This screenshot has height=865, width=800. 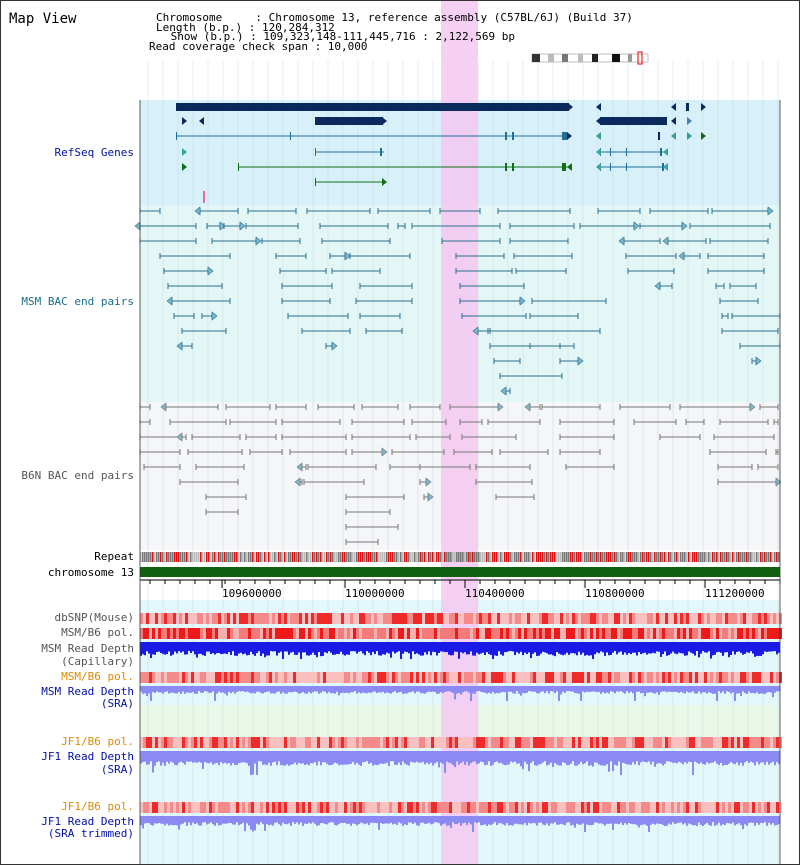 What do you see at coordinates (459, 432) in the screenshot?
I see `selection-highlight` at bounding box center [459, 432].